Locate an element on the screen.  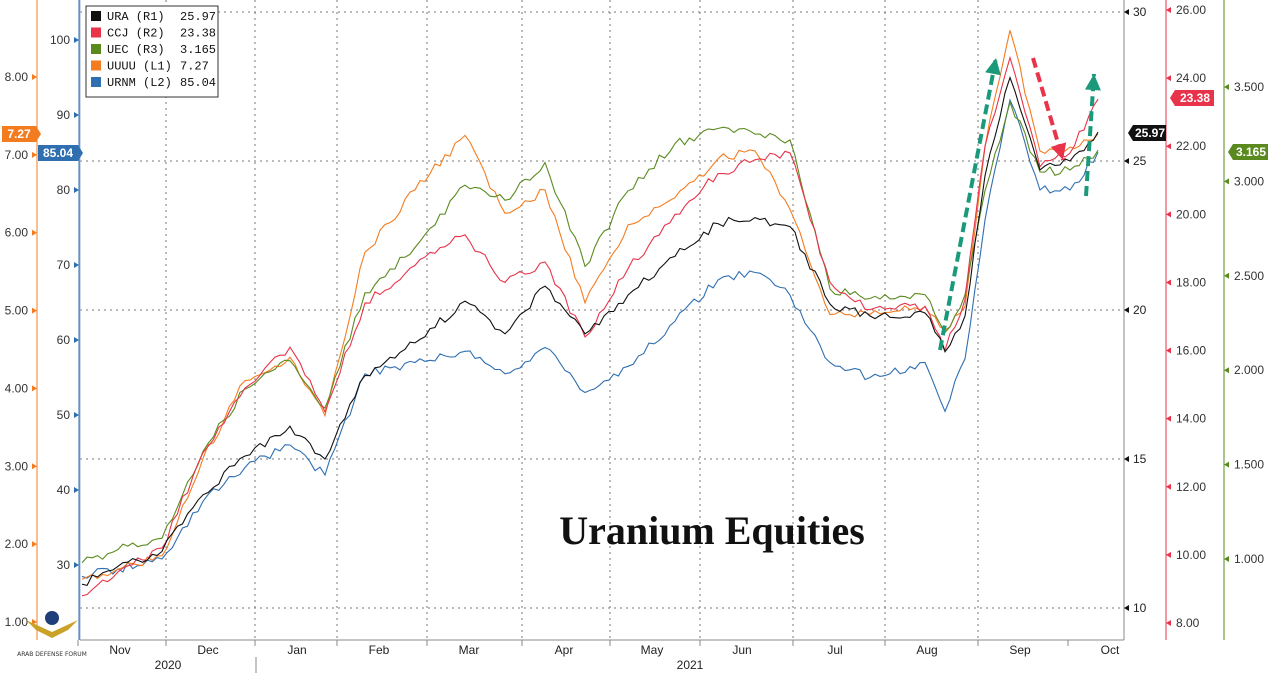
axis-r2-label: 26.00 is located at coordinates (1191, 10).